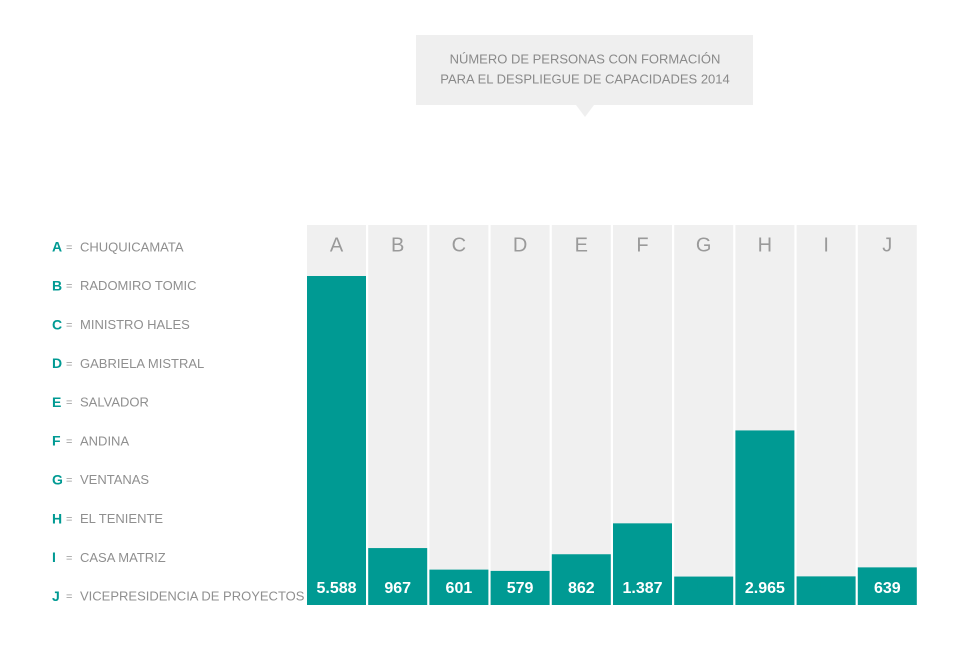 This screenshot has height=650, width=968. Describe the element at coordinates (57, 286) in the screenshot. I see `legend-key: B` at that location.